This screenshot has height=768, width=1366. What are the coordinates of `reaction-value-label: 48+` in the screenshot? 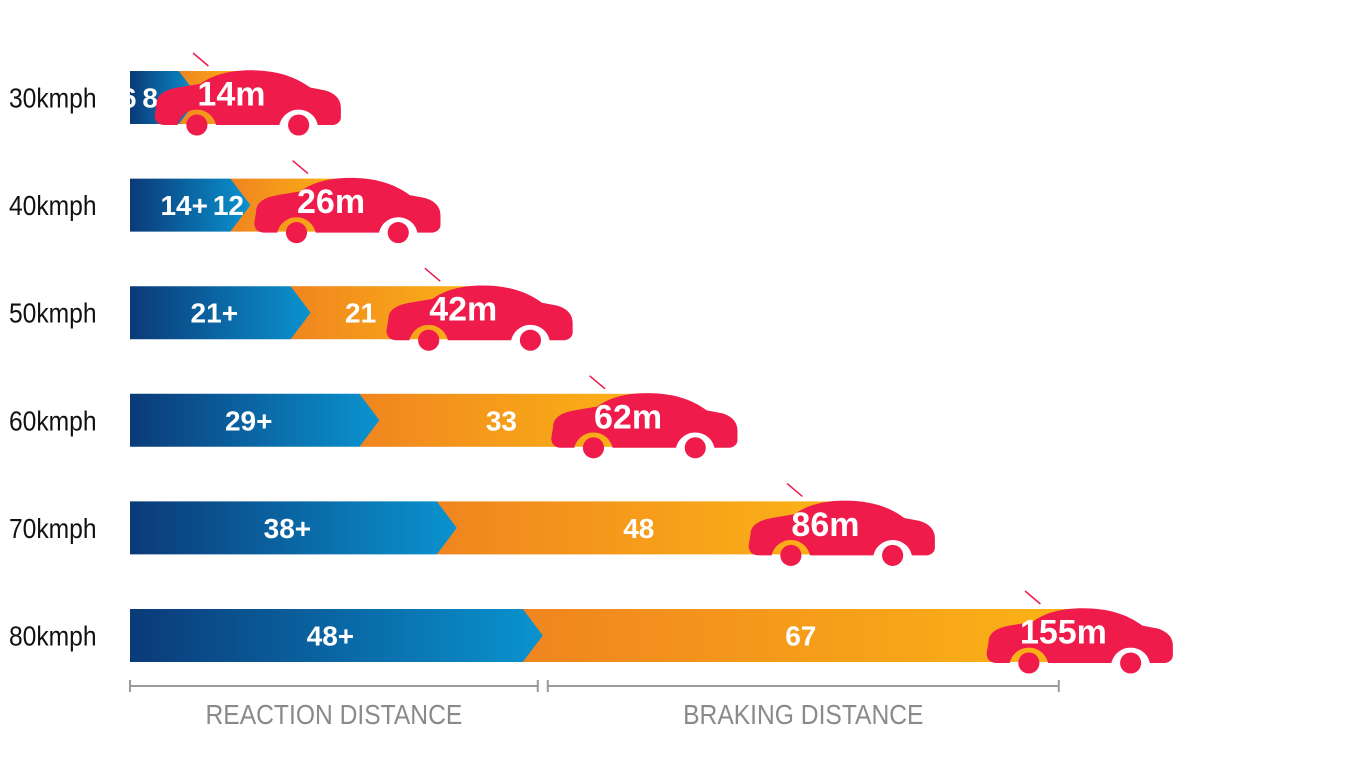 It's located at (331, 636).